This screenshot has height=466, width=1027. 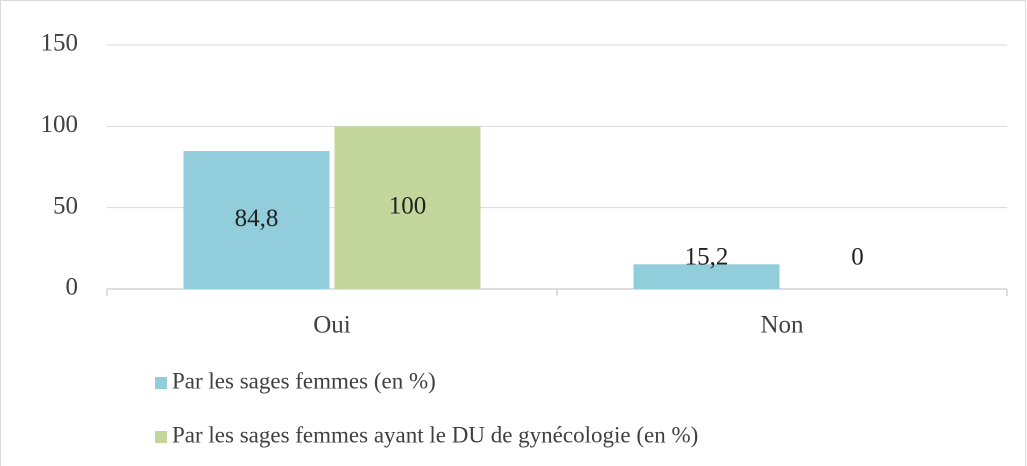 What do you see at coordinates (782, 325) in the screenshot?
I see `x-tick-label: Non` at bounding box center [782, 325].